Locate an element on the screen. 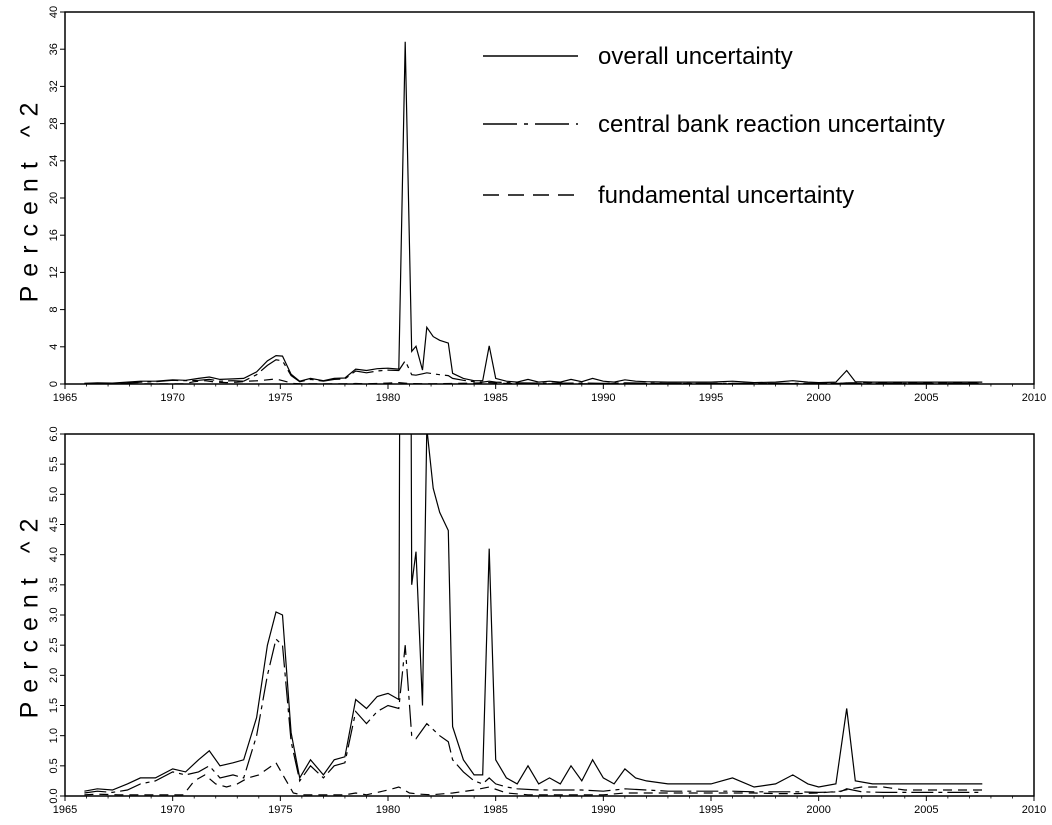  y-tick-label: 2.5 is located at coordinates (54, 645).